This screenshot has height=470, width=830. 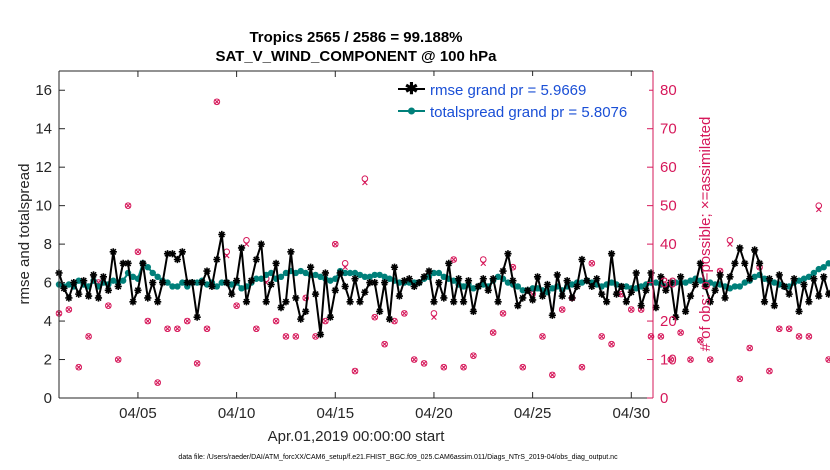 What do you see at coordinates (48, 360) in the screenshot?
I see `y-tick-label-left: 2` at bounding box center [48, 360].